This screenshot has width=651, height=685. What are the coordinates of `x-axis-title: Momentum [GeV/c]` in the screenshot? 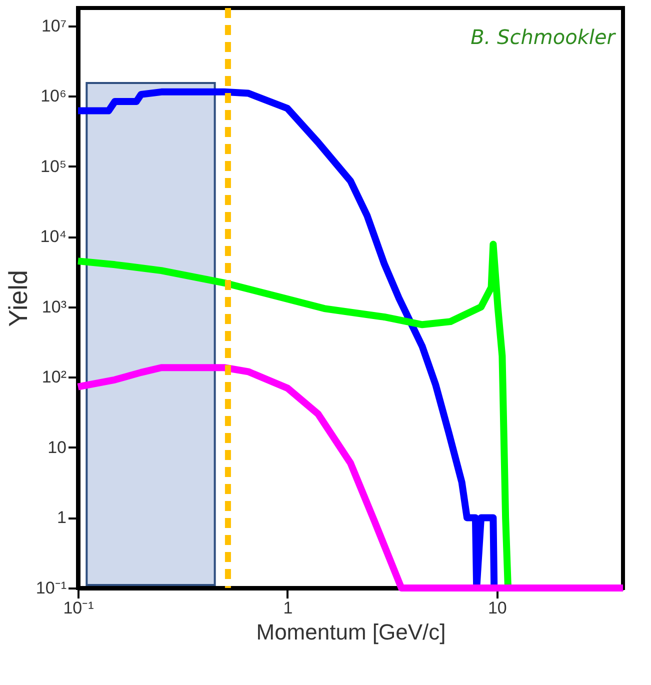 It's located at (351, 632).